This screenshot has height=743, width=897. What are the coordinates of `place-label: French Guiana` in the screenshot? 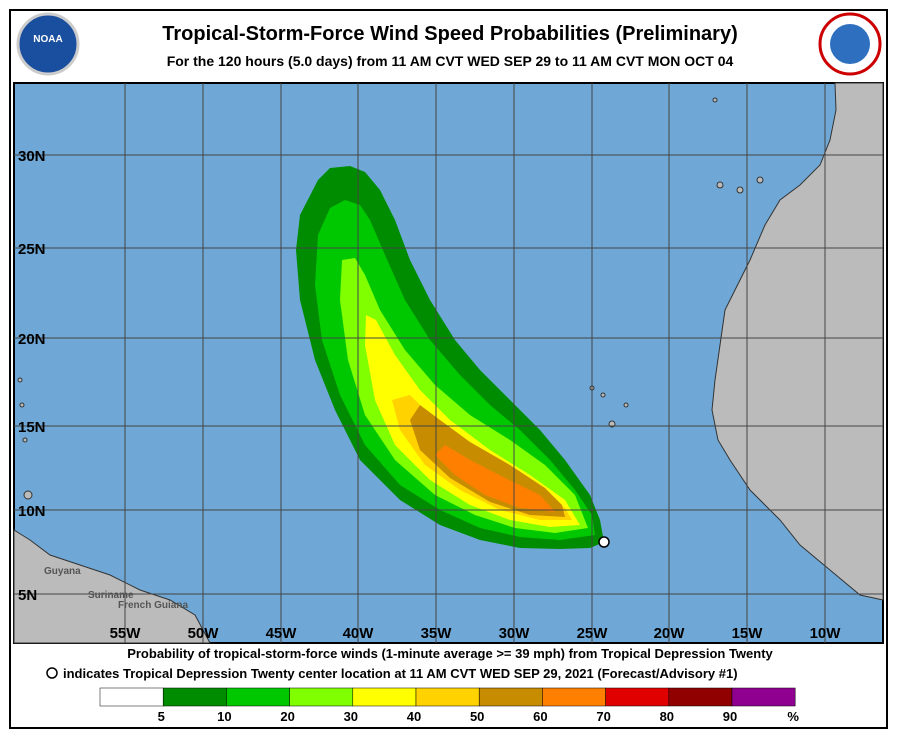 It's located at (153, 605).